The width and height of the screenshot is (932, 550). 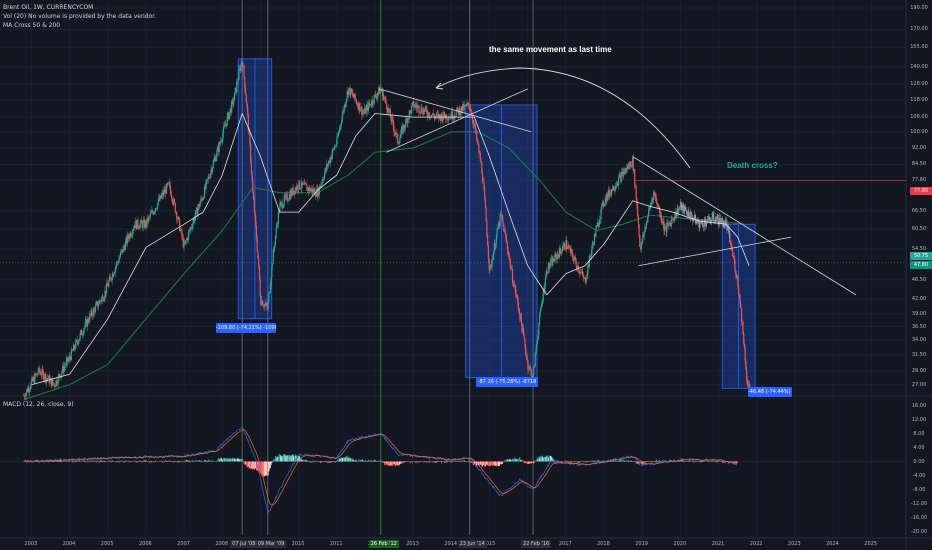 I want to click on macd-legend: MACD (12, 26, close, 9), so click(x=38, y=404).